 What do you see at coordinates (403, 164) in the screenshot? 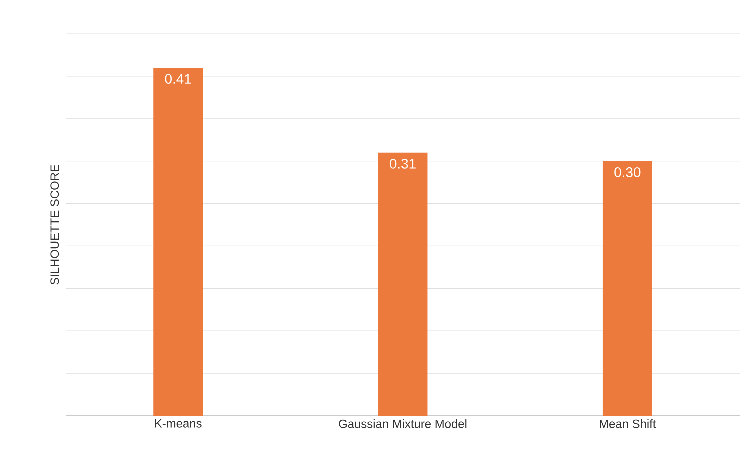
I see `data-label: 0.31` at bounding box center [403, 164].